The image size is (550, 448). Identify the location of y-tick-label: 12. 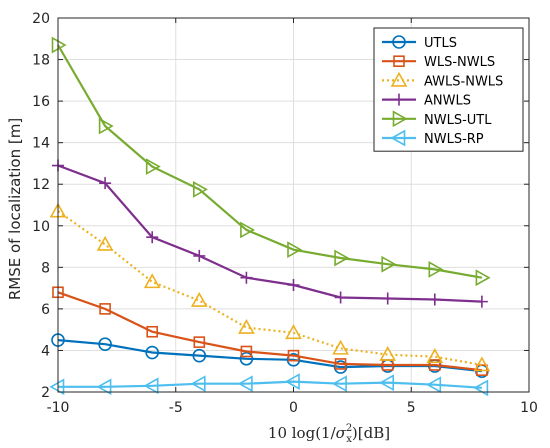
(41, 185).